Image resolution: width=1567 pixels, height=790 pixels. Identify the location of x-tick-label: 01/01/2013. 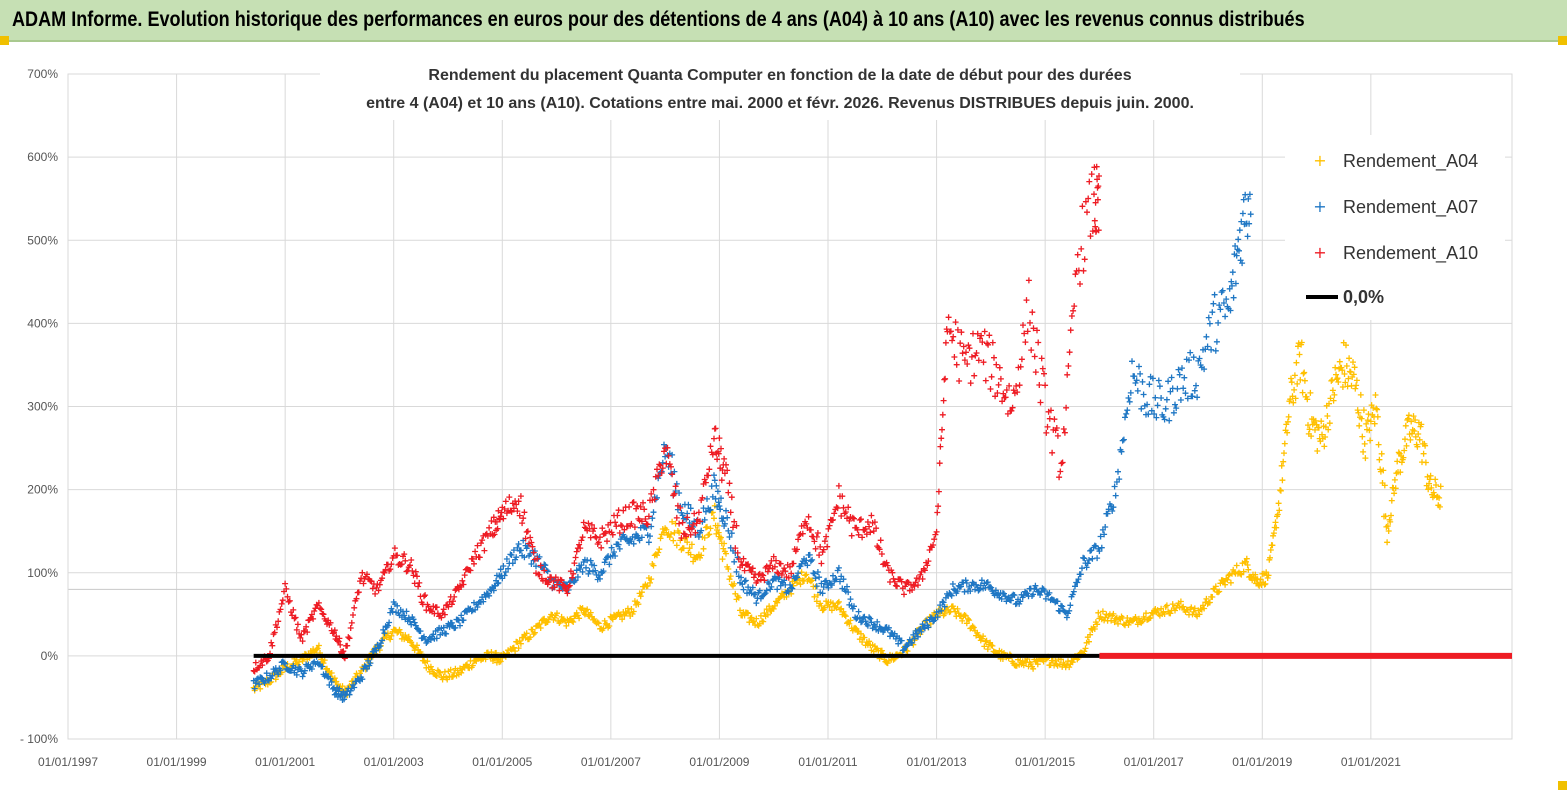
(937, 762).